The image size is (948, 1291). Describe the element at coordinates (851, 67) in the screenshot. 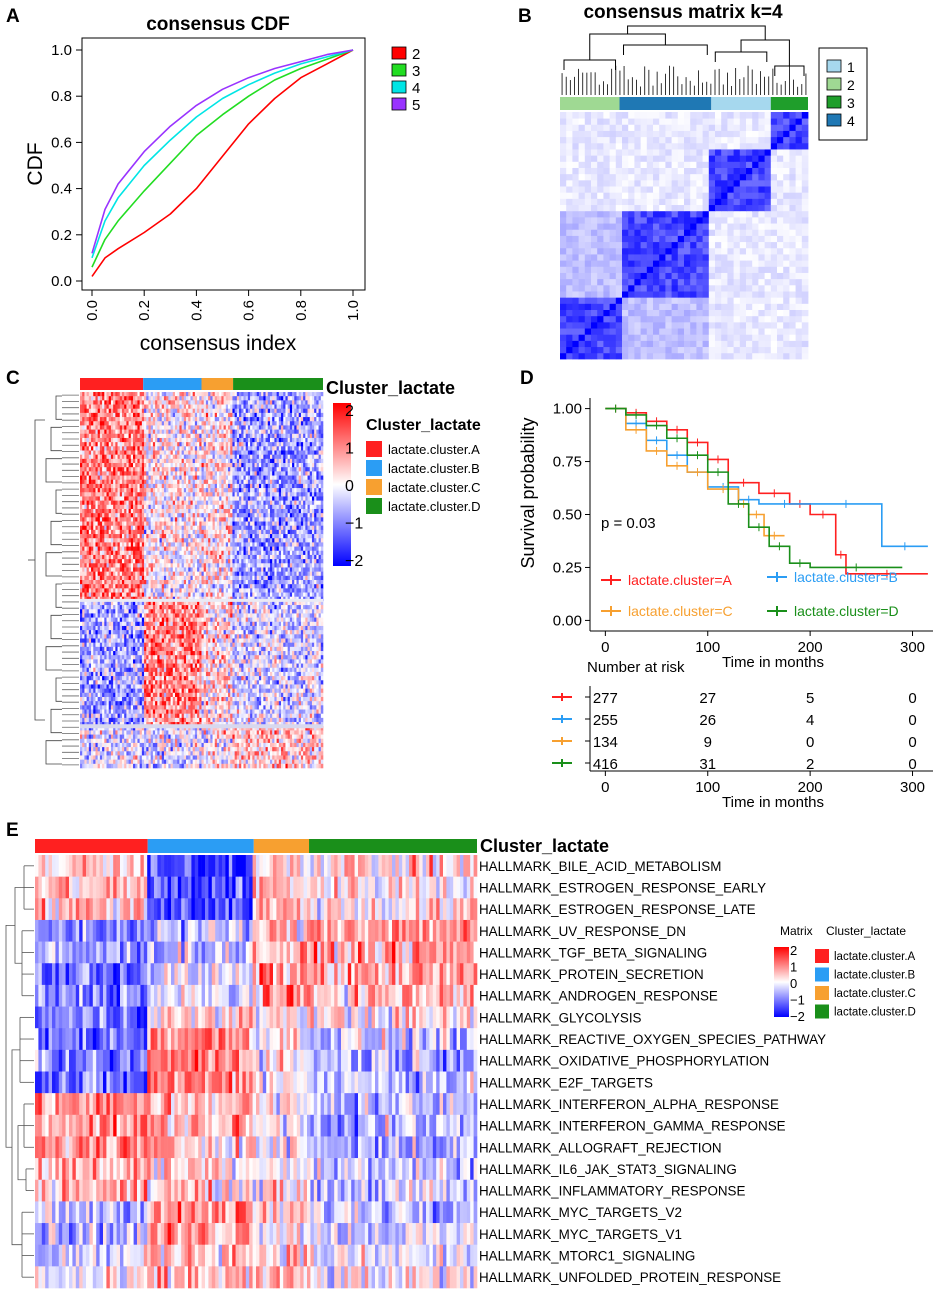

I see `legend-label-b: 1` at that location.